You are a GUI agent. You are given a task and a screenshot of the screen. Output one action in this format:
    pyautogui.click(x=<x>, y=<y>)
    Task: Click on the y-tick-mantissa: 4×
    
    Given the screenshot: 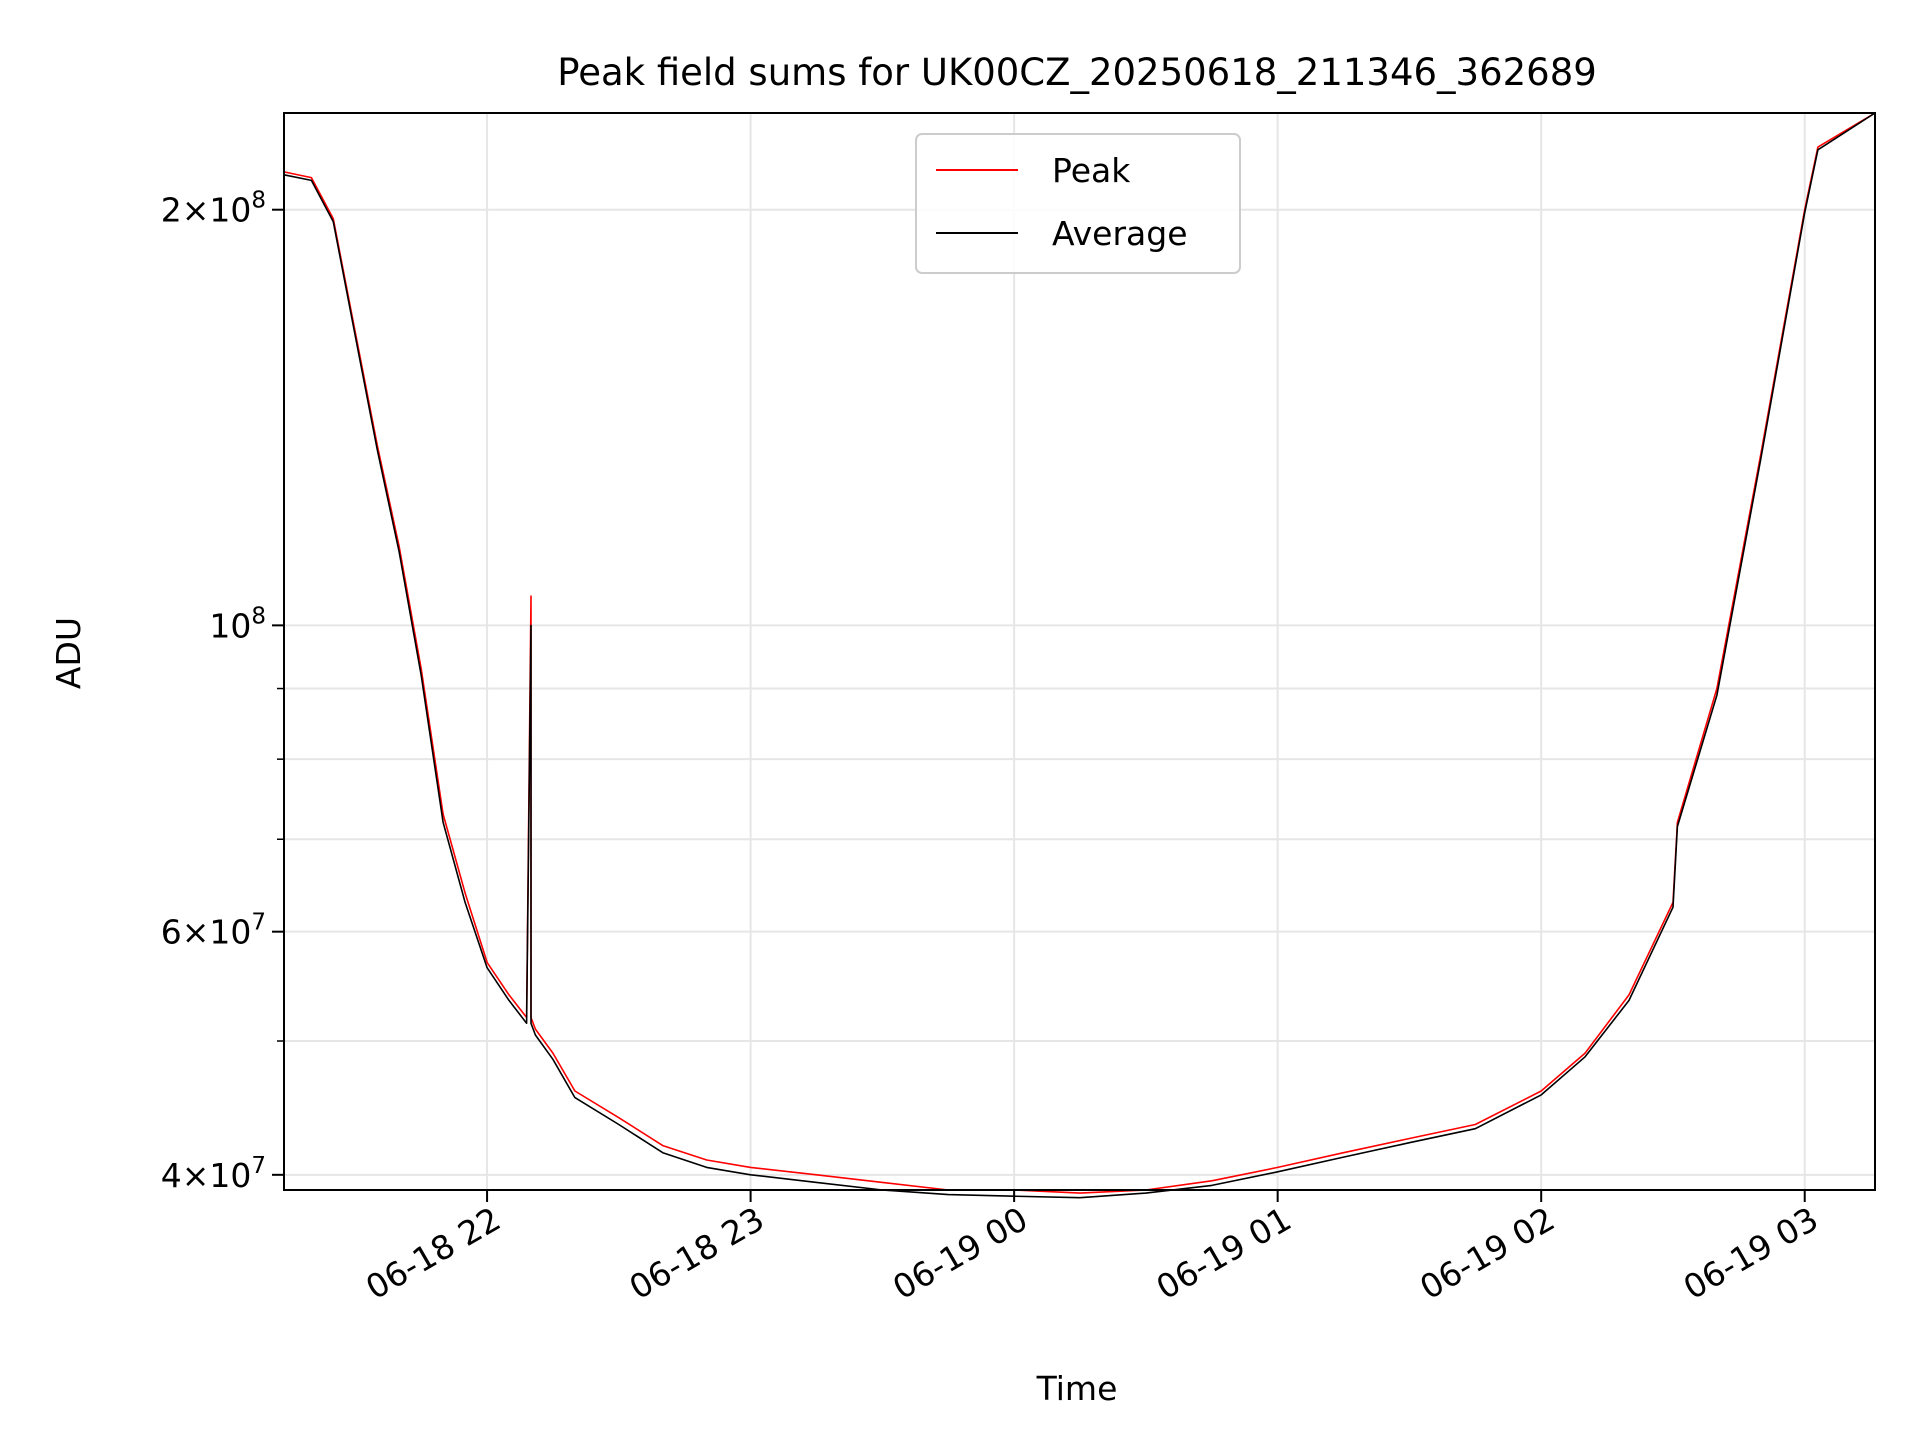 What is the action you would take?
    pyautogui.click(x=185, y=1175)
    